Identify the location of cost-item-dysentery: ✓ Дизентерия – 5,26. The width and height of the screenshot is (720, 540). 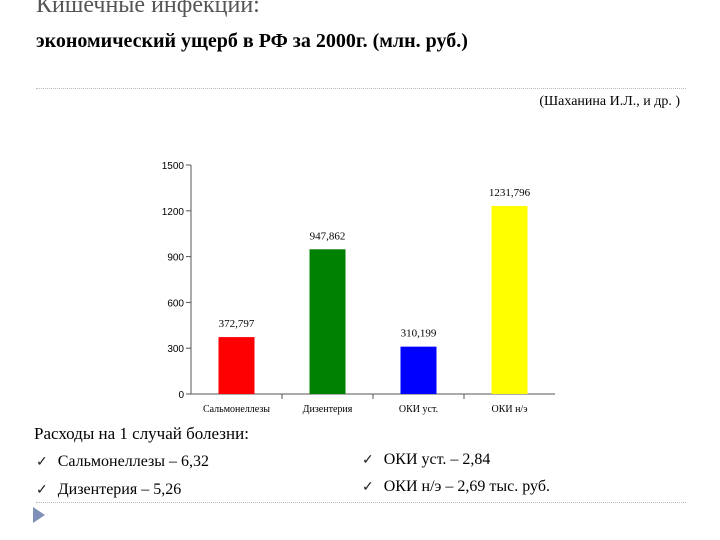
(108, 490).